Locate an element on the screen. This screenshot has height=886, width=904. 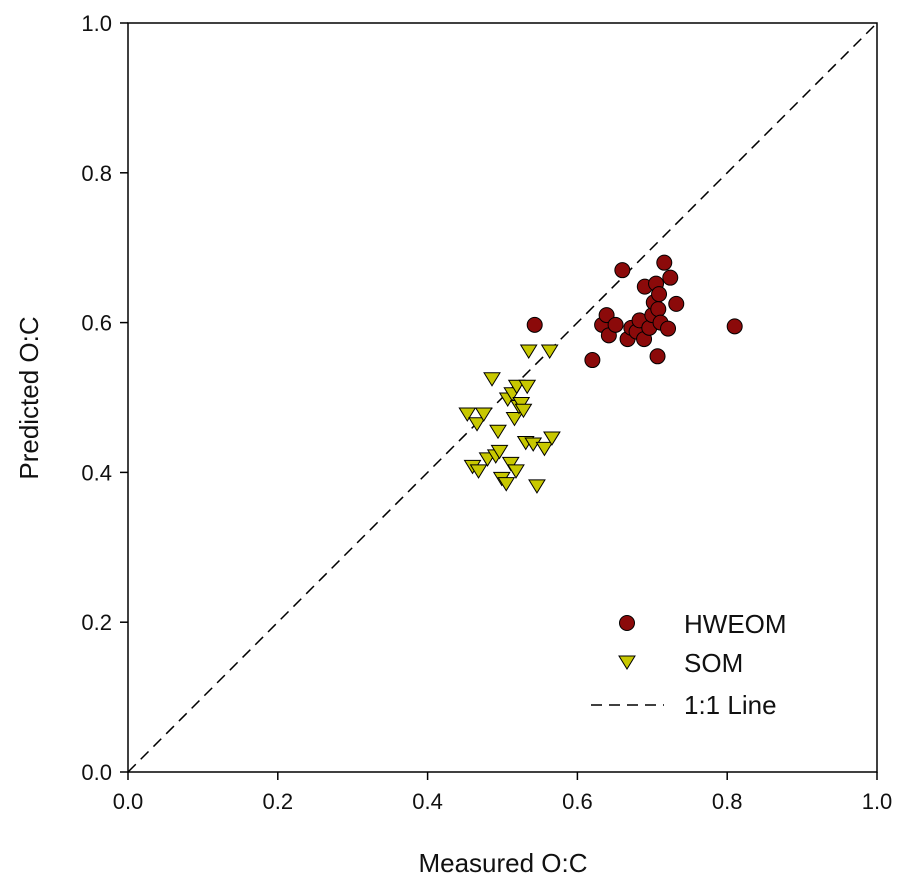
series-som is located at coordinates (509, 419).